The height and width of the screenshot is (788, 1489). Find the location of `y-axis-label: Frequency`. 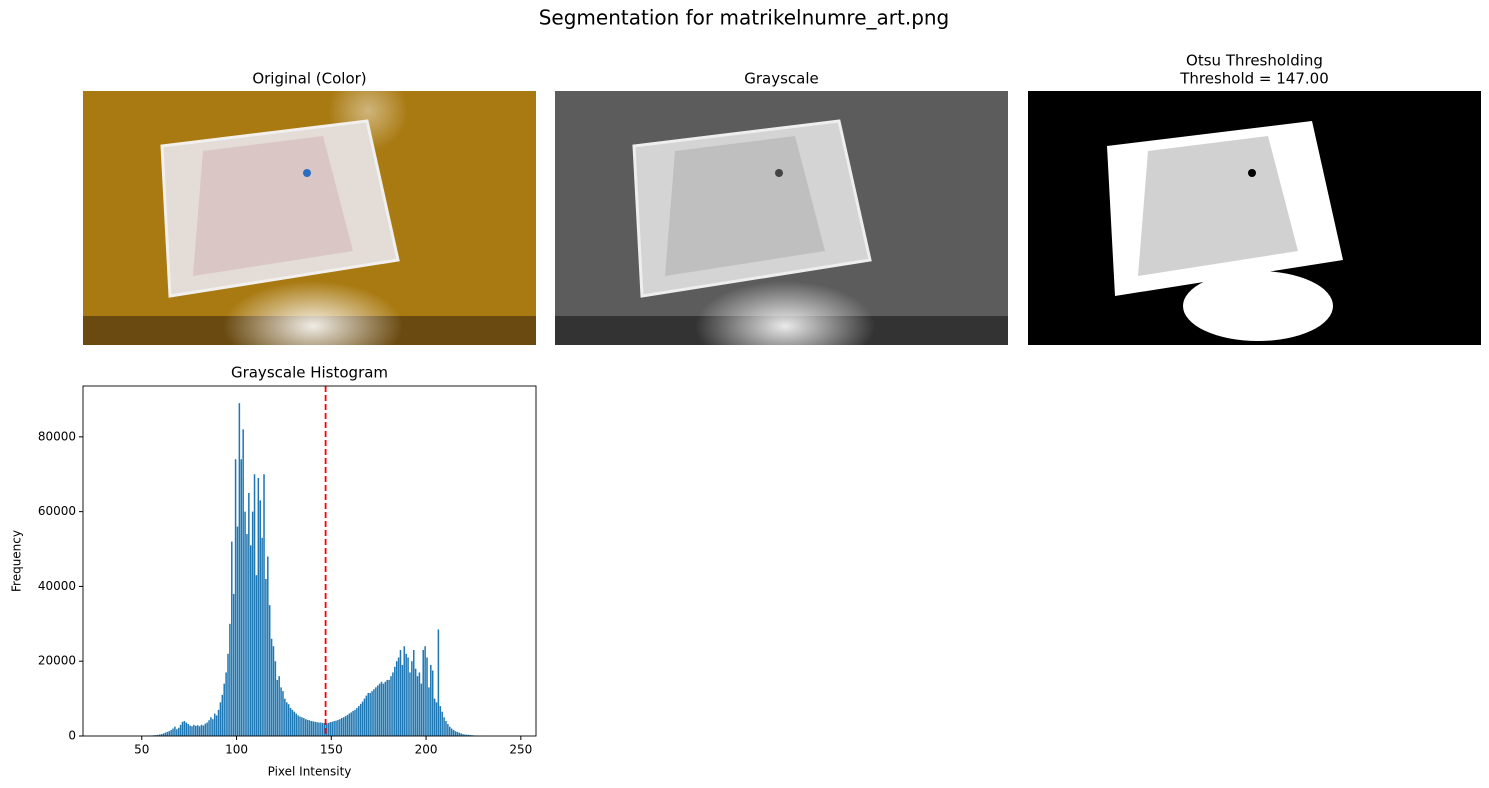

y-axis-label: Frequency is located at coordinates (17, 561).